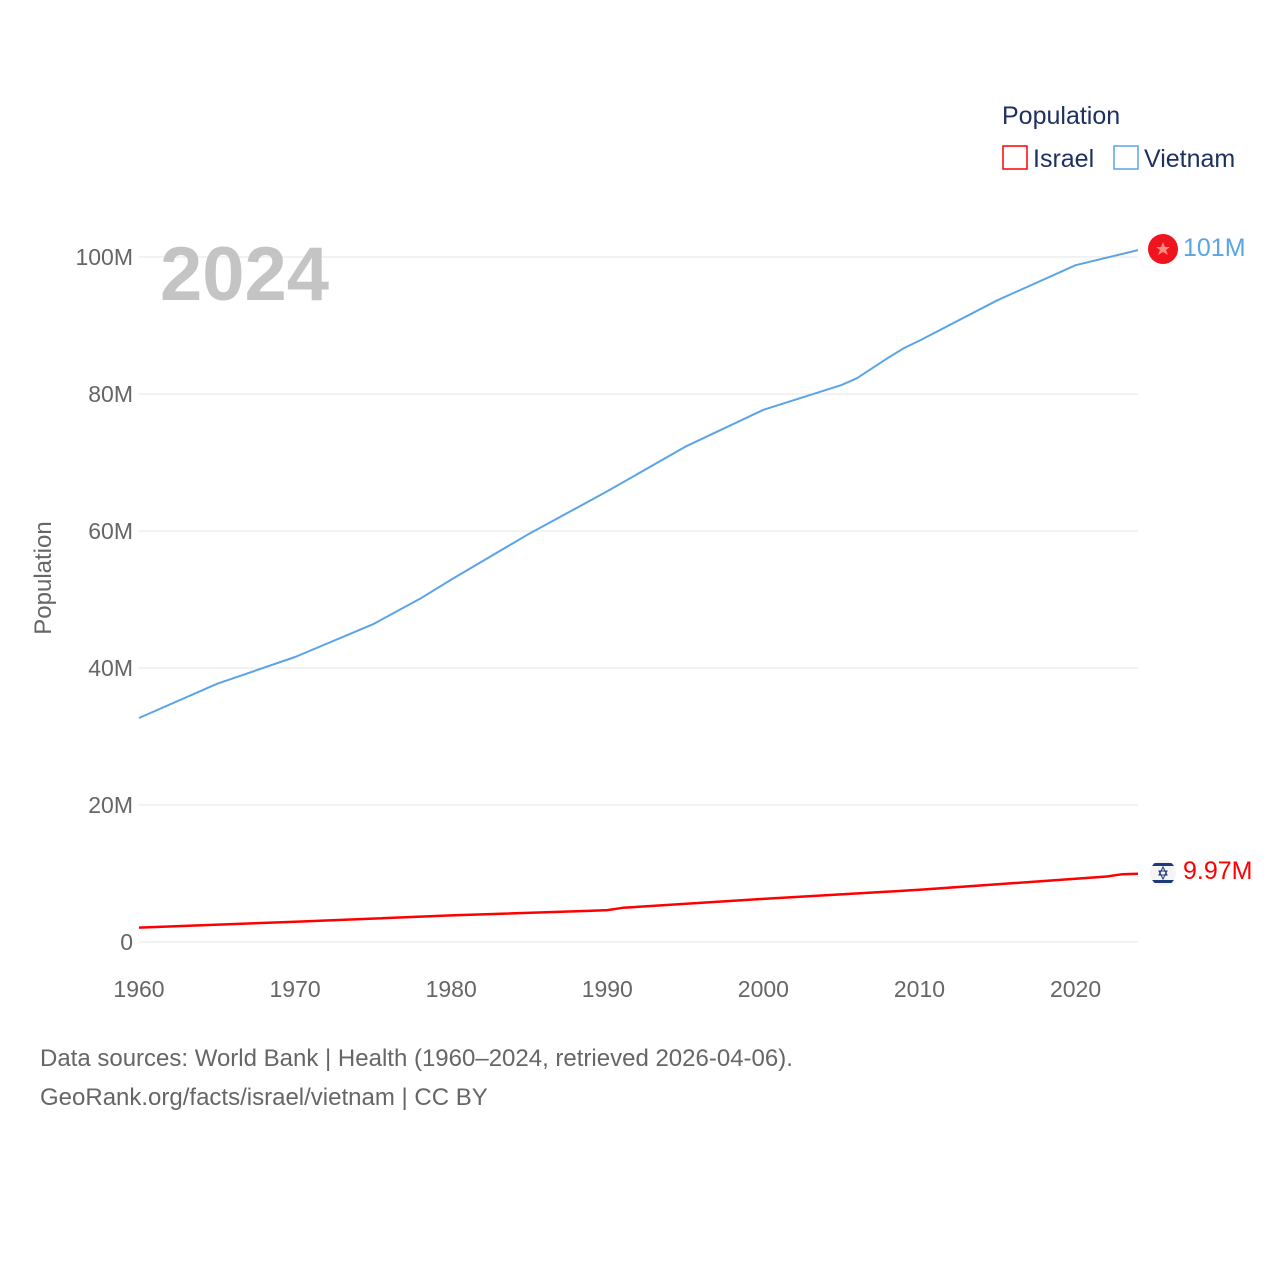 Image resolution: width=1280 pixels, height=1280 pixels. What do you see at coordinates (1061, 116) in the screenshot?
I see `legend-title: Population` at bounding box center [1061, 116].